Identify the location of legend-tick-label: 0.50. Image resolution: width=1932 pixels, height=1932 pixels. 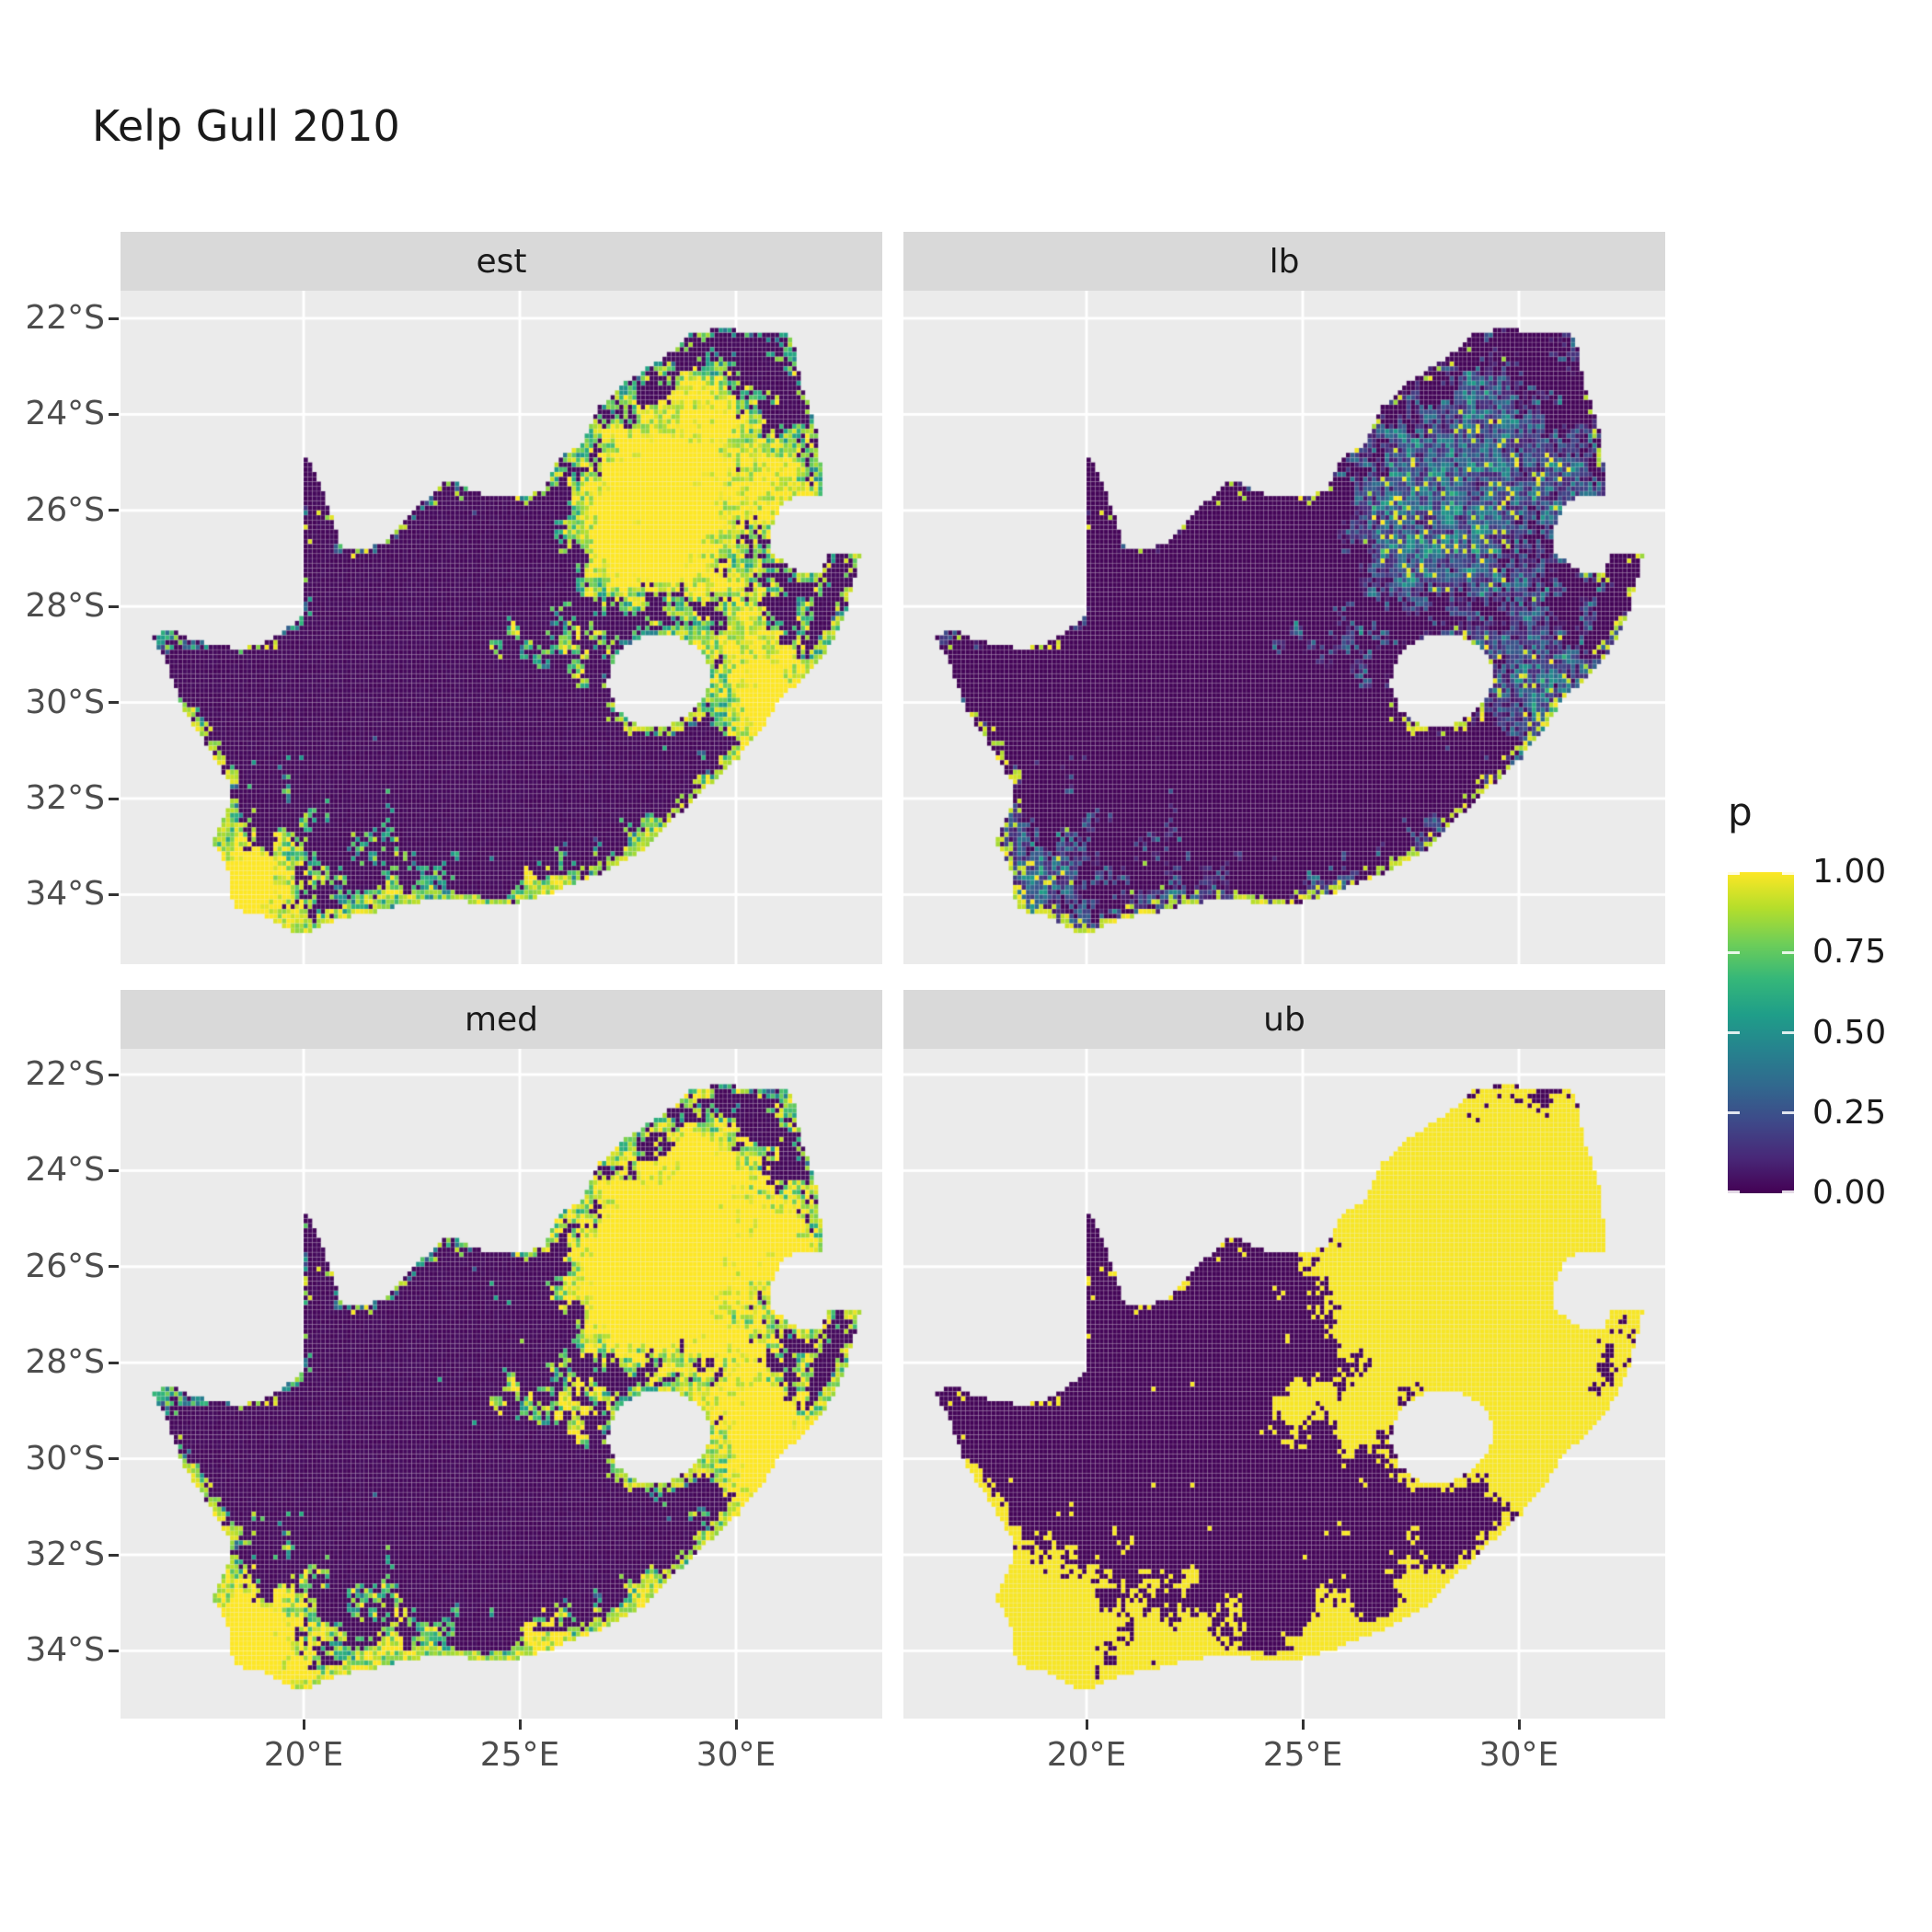
(1849, 1032).